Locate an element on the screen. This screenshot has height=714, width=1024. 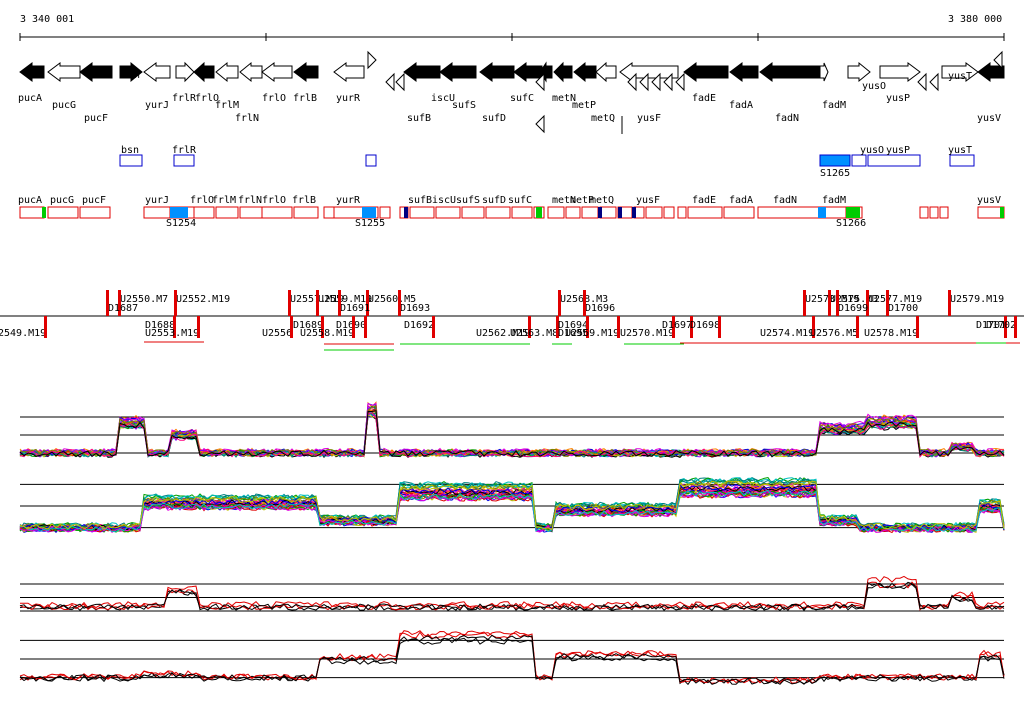
blue-feature-label: frlR is located at coordinates (184, 150).